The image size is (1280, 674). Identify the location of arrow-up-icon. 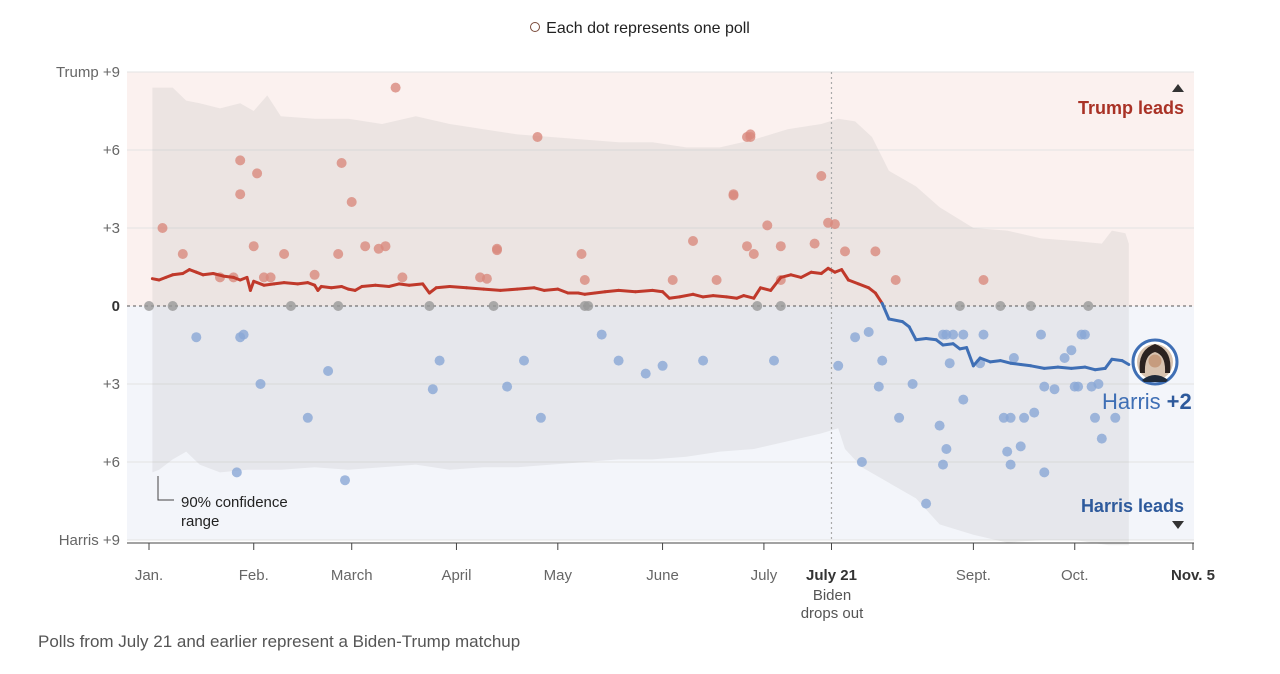
(1178, 88).